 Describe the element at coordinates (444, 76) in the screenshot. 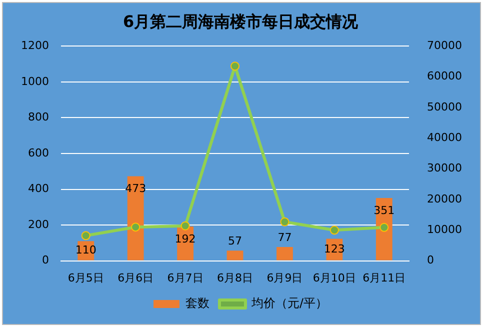

I see `y2-tick-label: 60000` at that location.